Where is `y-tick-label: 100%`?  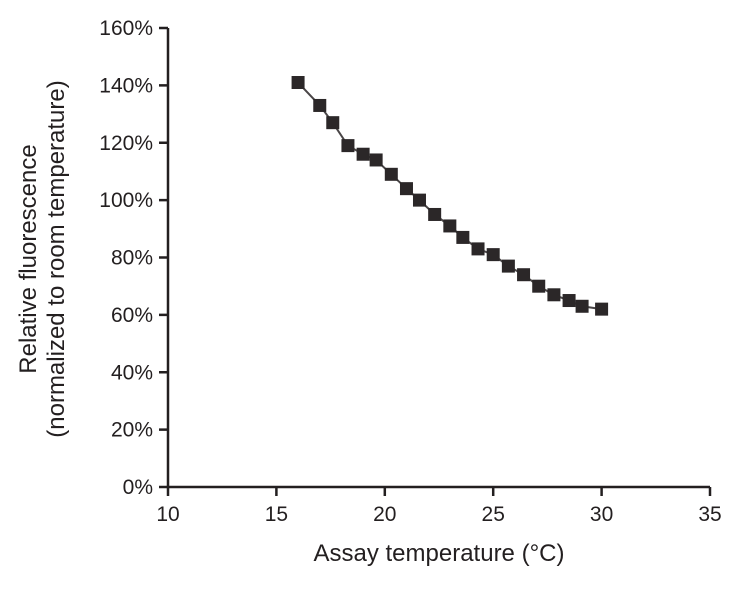
y-tick-label: 100% is located at coordinates (126, 200).